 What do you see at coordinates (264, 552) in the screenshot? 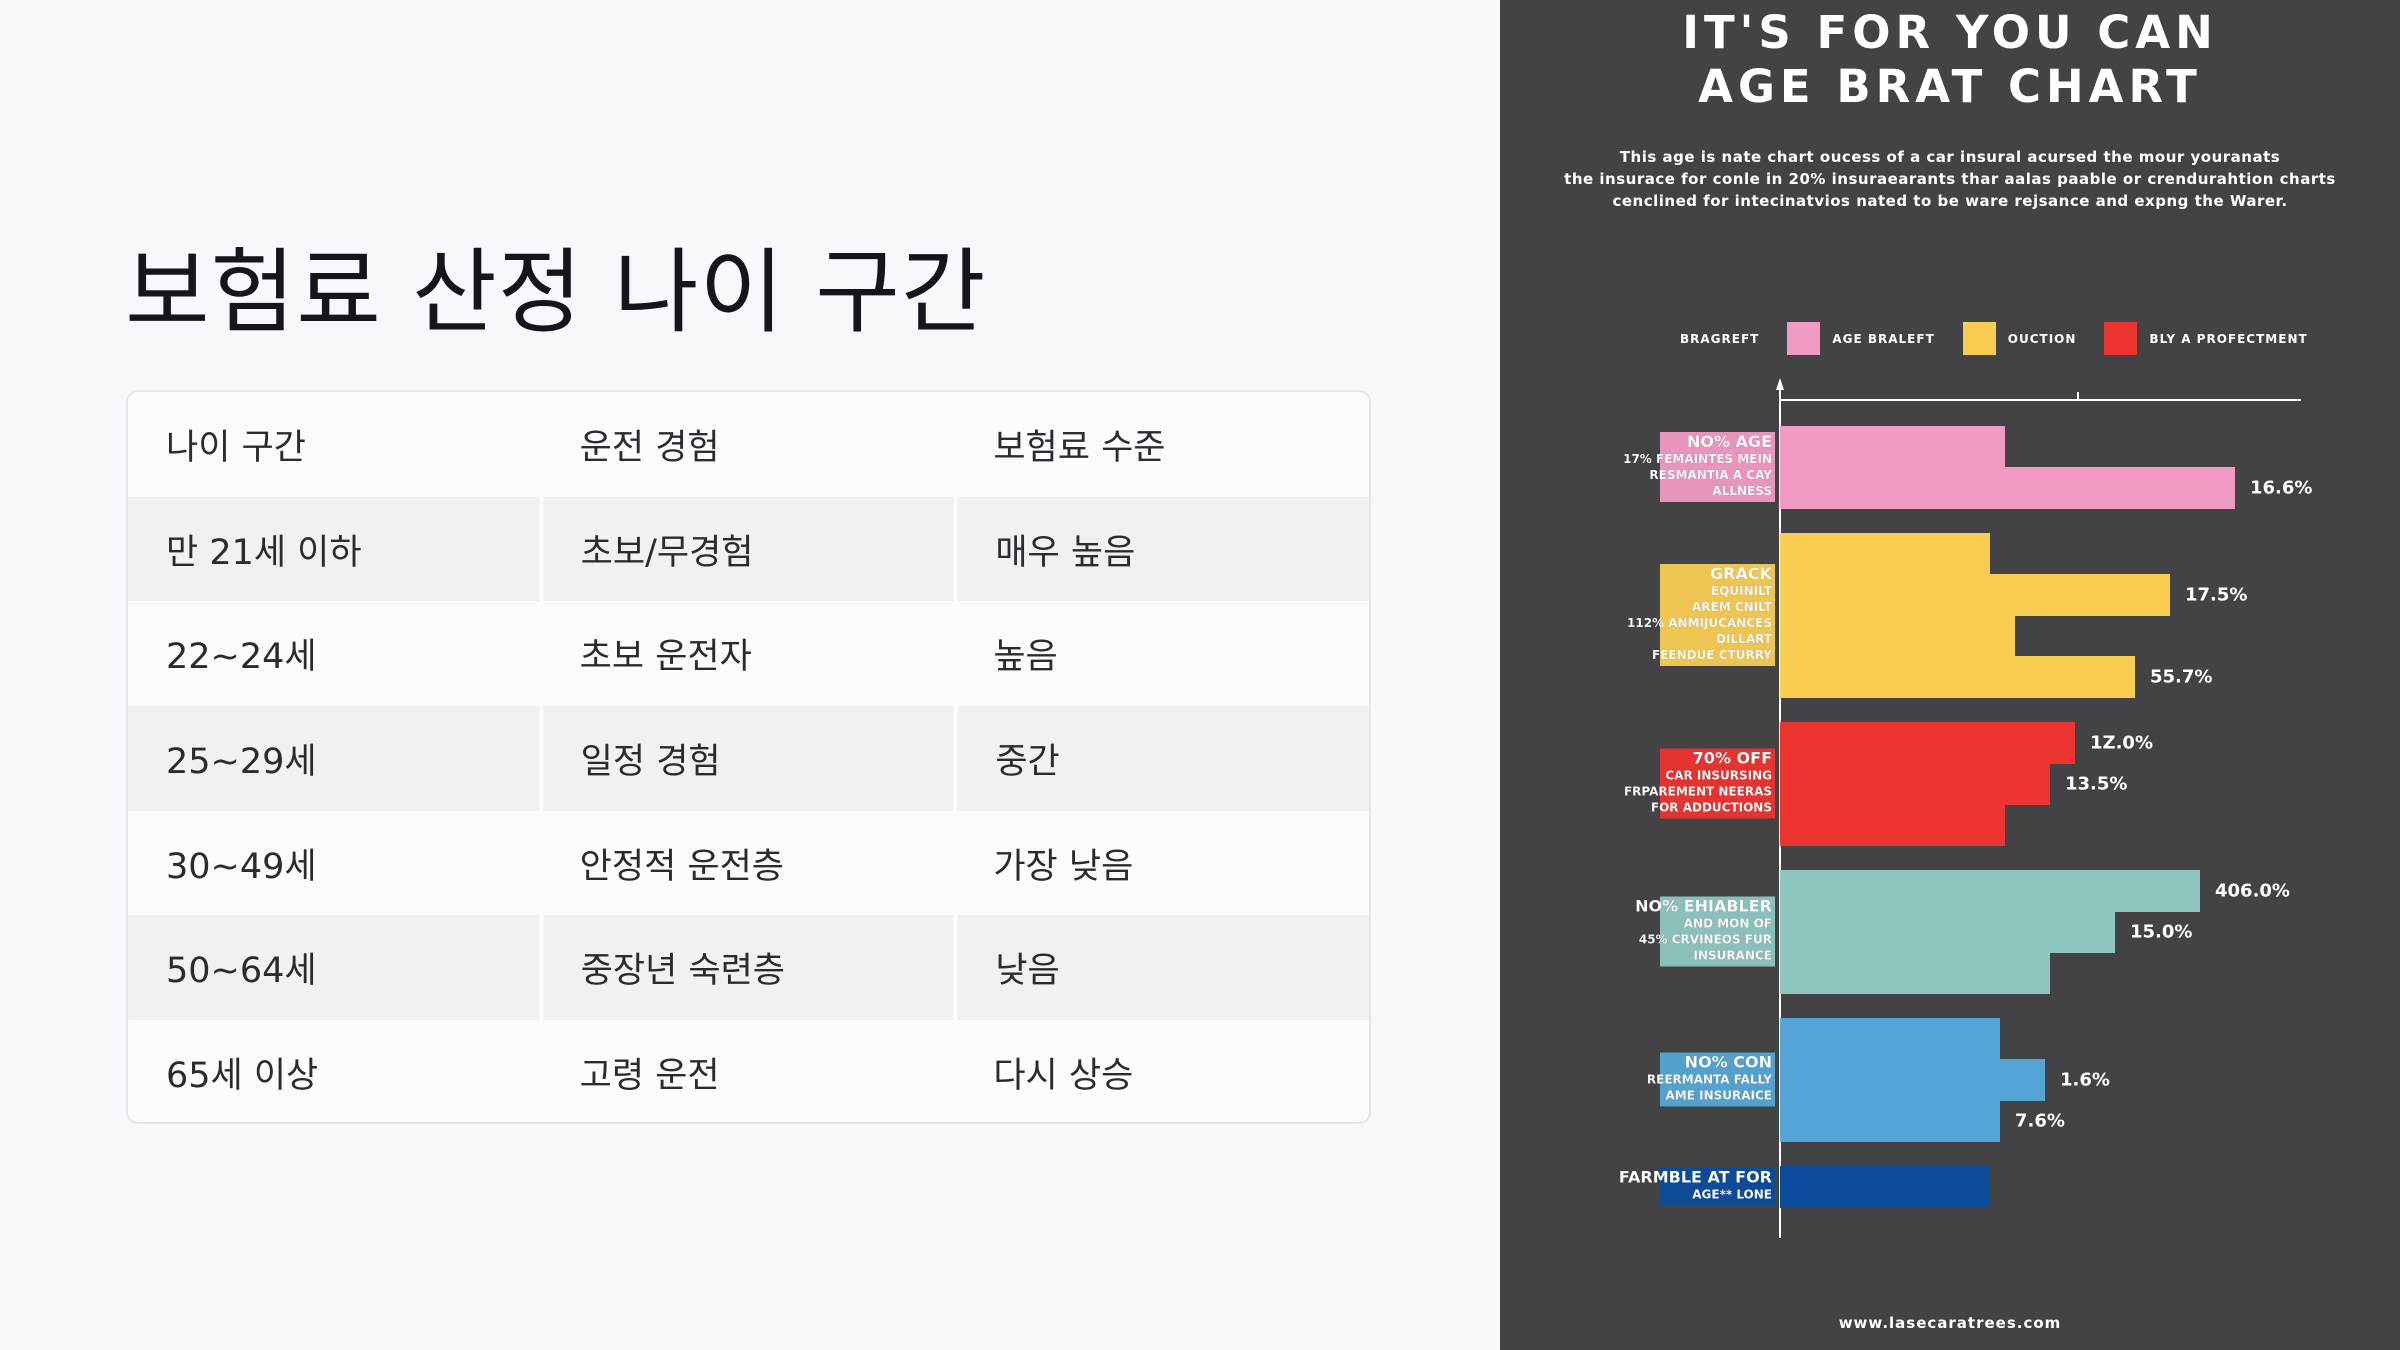
I see `cell-age-range: 만 21세 이하` at bounding box center [264, 552].